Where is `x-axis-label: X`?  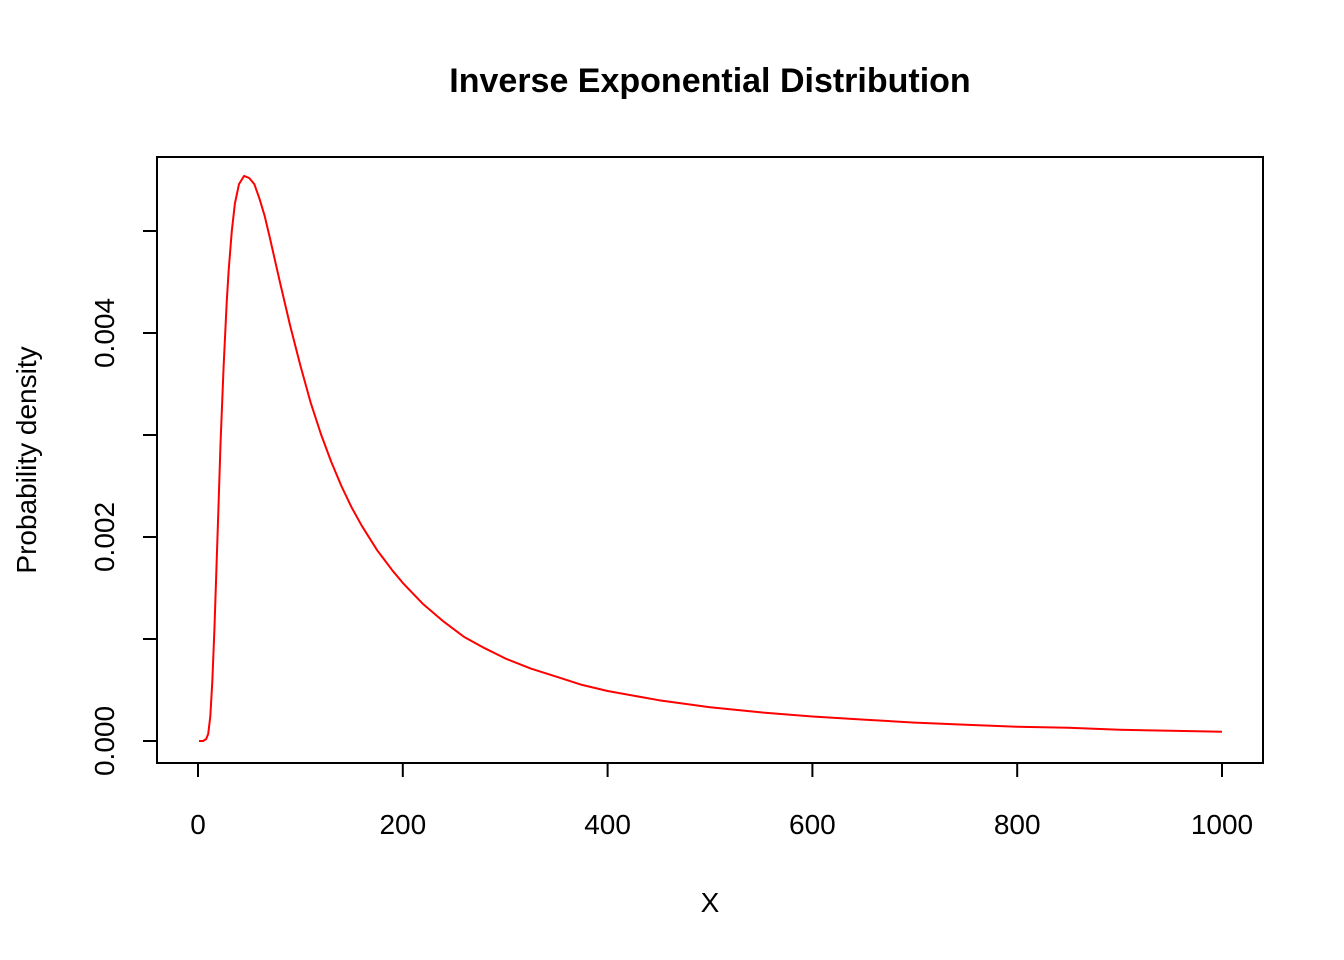 x-axis-label: X is located at coordinates (710, 902).